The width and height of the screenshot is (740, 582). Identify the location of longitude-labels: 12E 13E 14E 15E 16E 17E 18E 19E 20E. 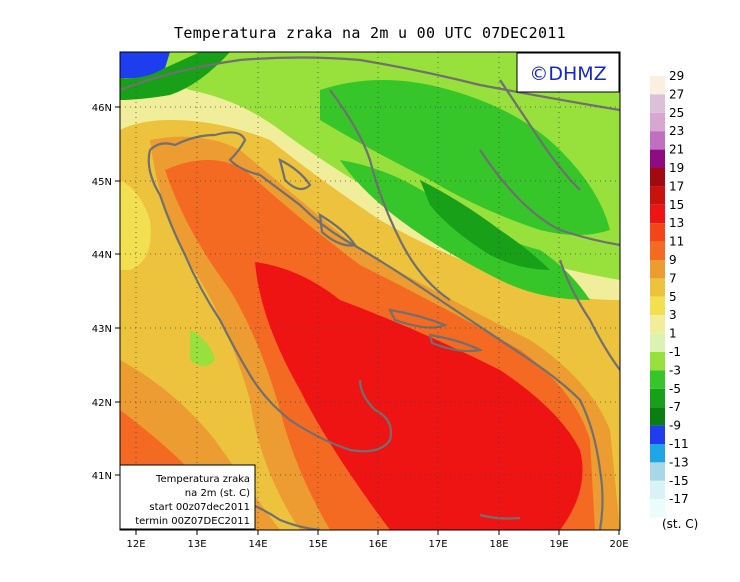
(377, 544).